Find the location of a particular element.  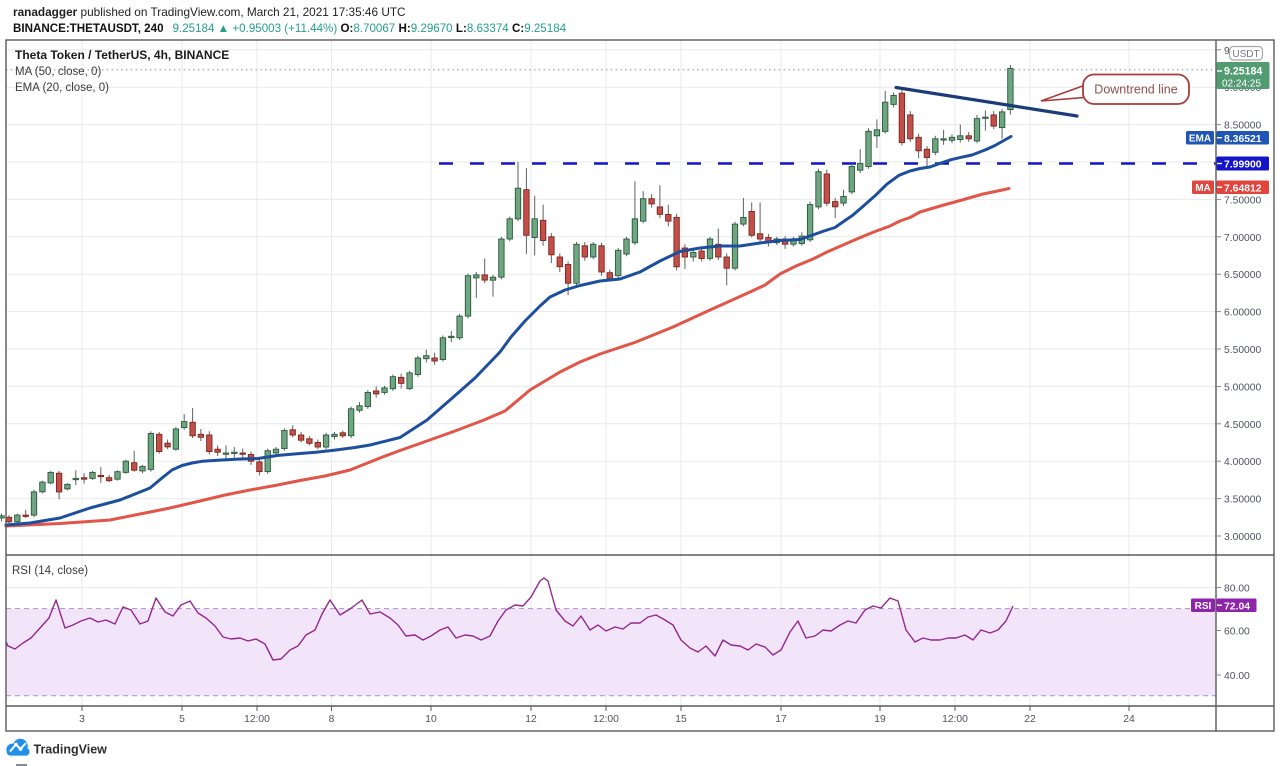

svg-text: 8.50000 is located at coordinates (1242, 126).